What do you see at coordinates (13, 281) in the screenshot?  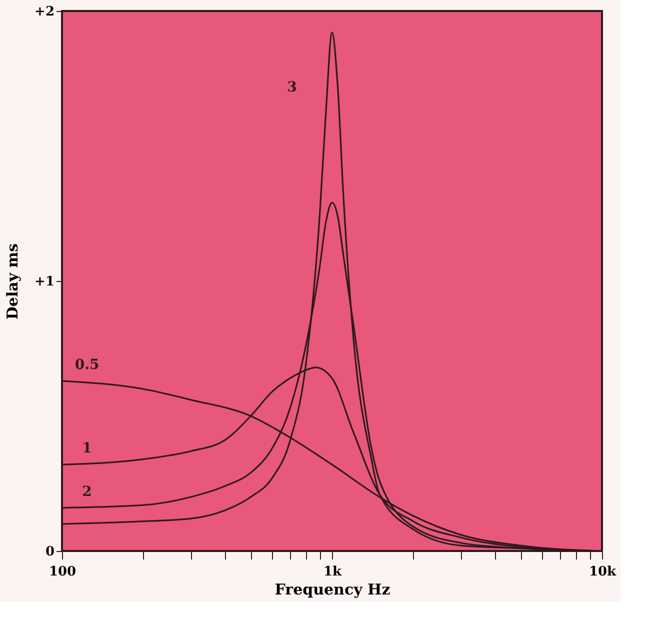 I see `y-axis-title: Delay ms` at bounding box center [13, 281].